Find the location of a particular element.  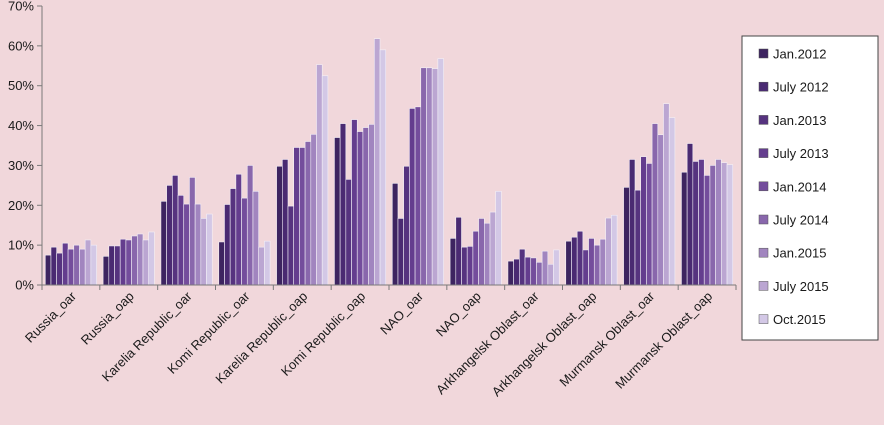

legend-label: Jan.2015 is located at coordinates (800, 253).